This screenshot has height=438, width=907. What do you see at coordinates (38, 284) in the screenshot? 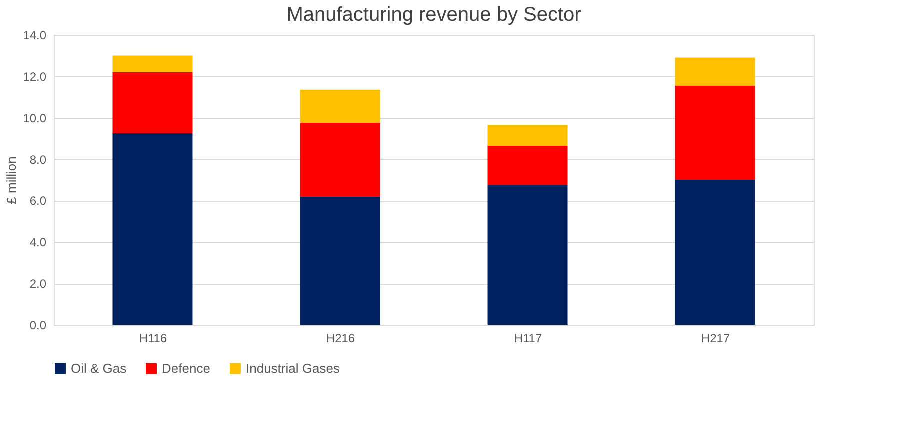
I see `y-tick-label: 2.0` at bounding box center [38, 284].